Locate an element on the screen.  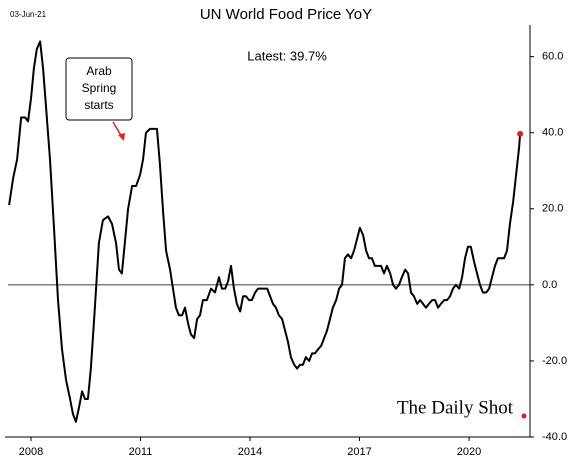
y-tick-label: 60.0 is located at coordinates (552, 57).